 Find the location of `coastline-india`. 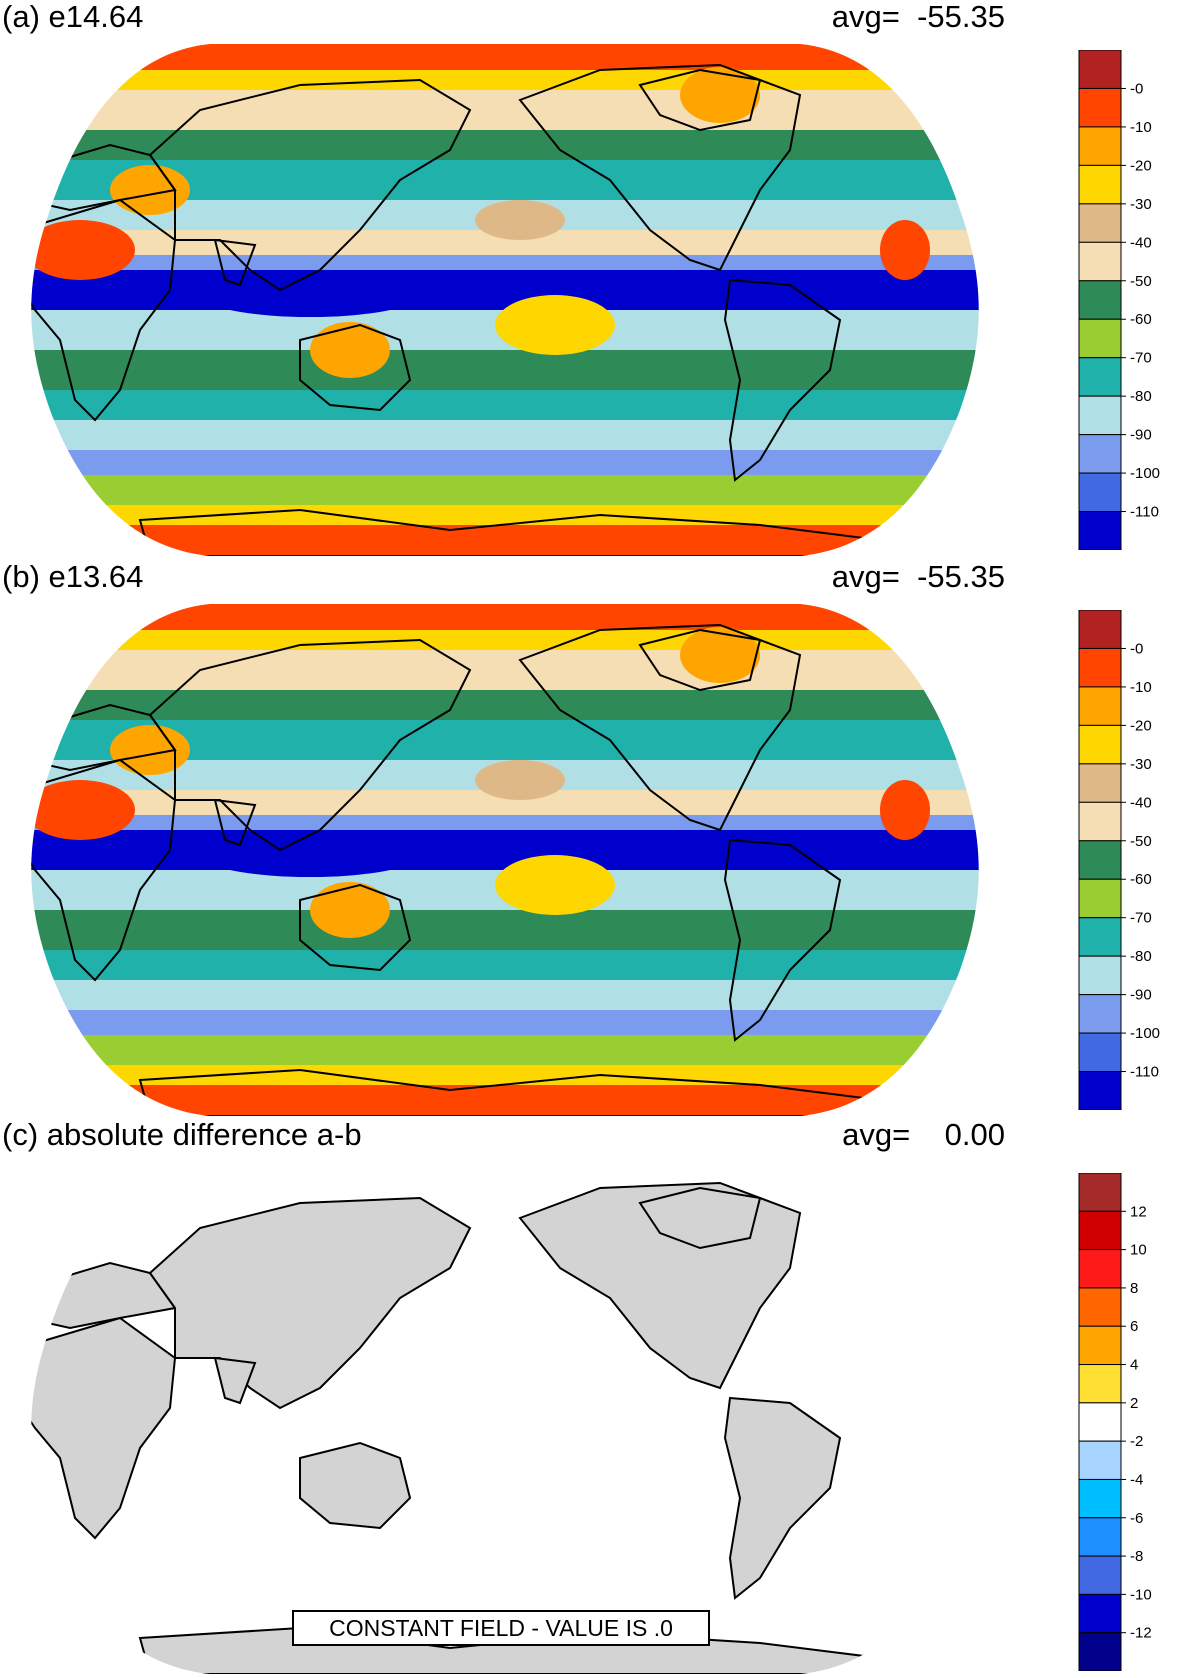

coastline-india is located at coordinates (235, 822).